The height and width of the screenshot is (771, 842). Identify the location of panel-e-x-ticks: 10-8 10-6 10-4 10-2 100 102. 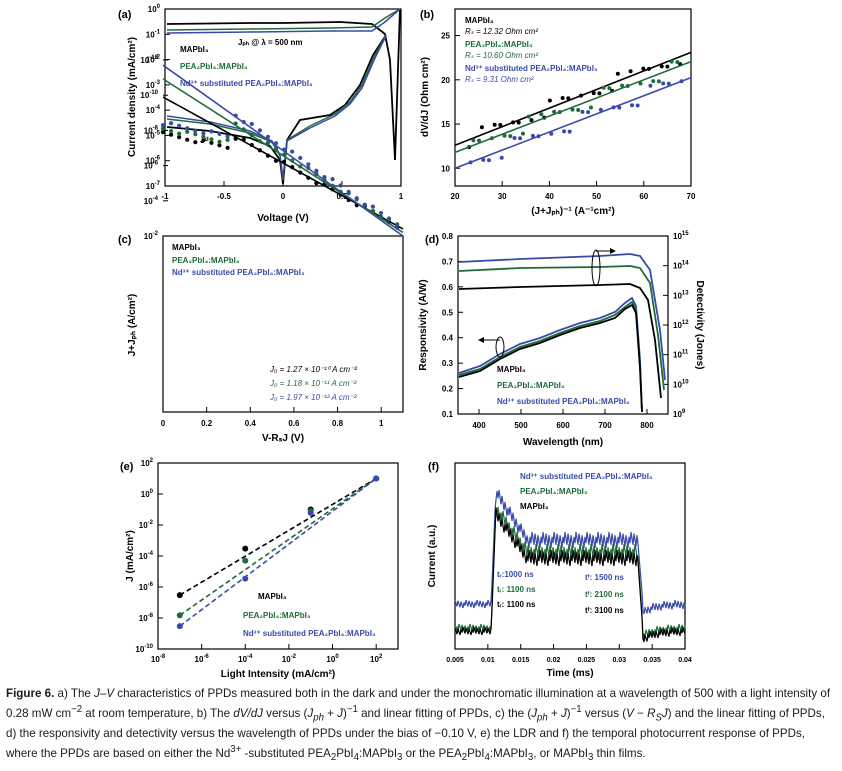
(267, 654).